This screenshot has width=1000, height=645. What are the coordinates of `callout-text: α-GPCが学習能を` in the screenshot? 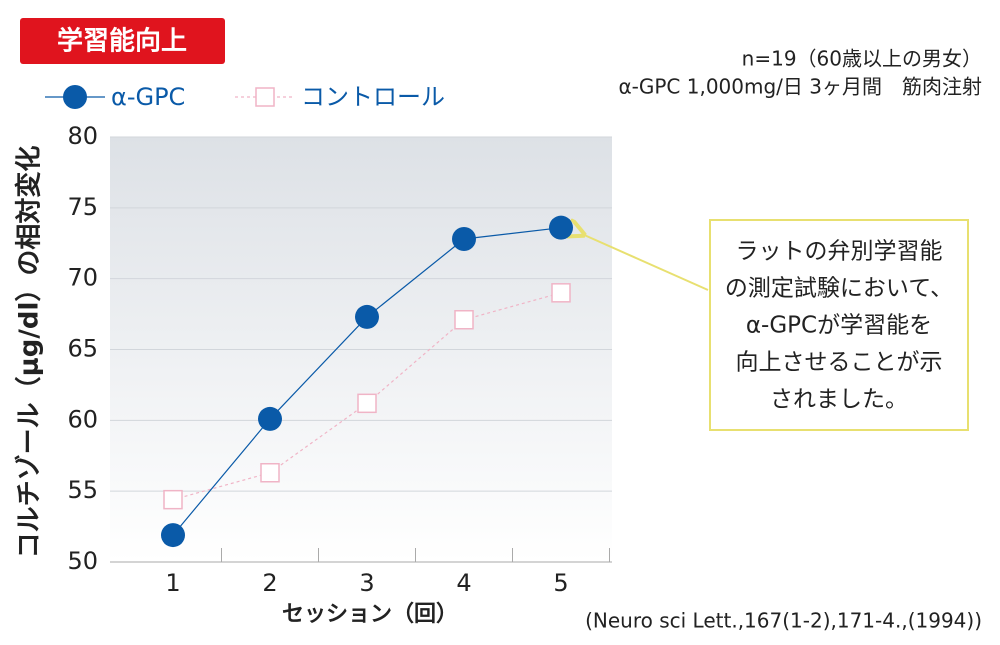 It's located at (839, 326).